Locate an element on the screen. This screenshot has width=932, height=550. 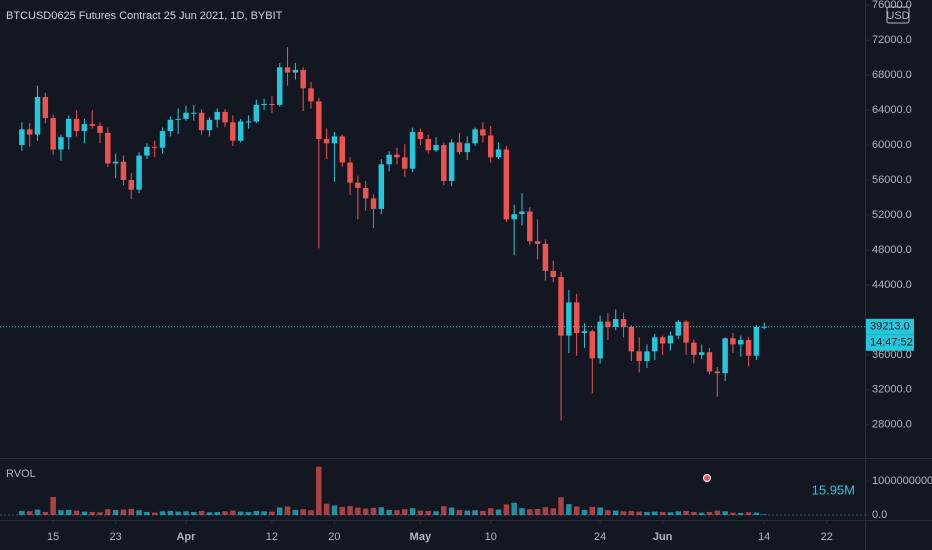
y-tick-label: 48000.0 is located at coordinates (892, 250).